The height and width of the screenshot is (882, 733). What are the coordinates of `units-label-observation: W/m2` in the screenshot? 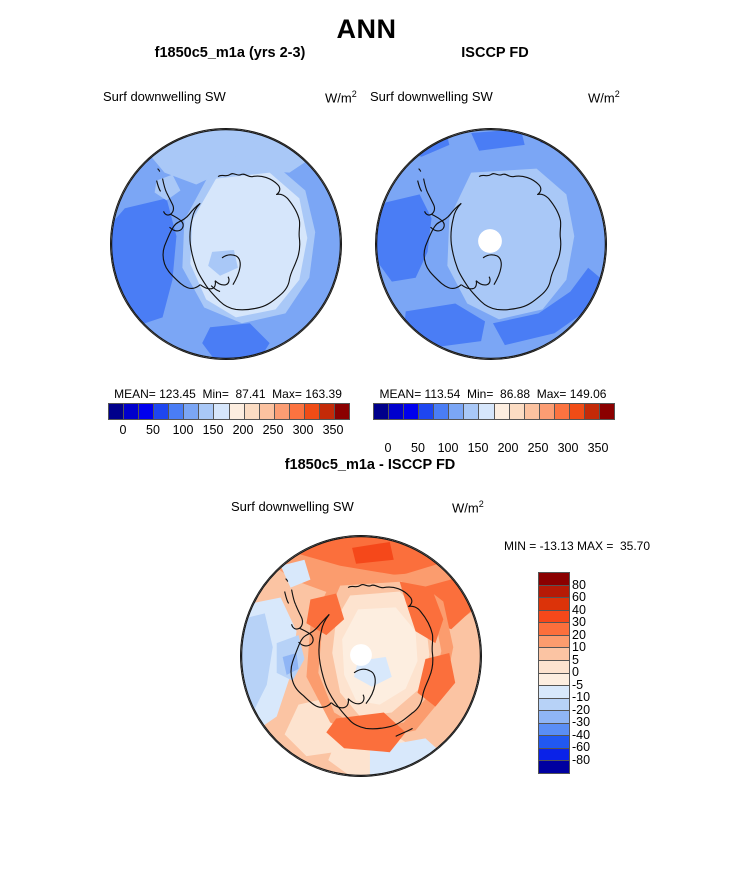 It's located at (604, 97).